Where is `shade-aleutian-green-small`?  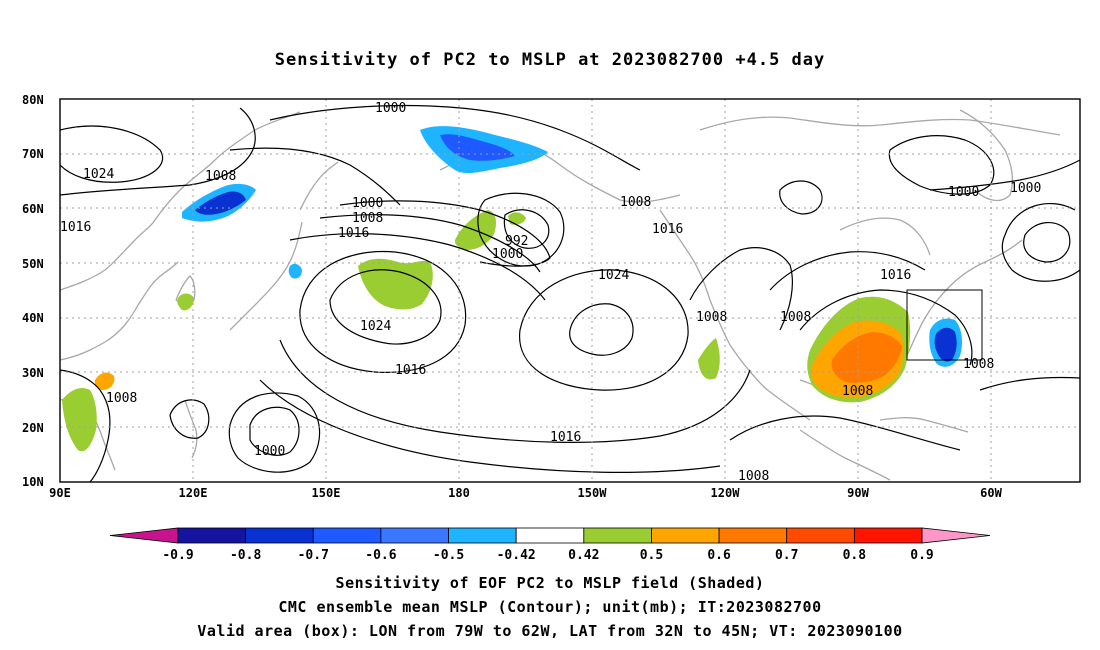 shade-aleutian-green-small is located at coordinates (517, 218).